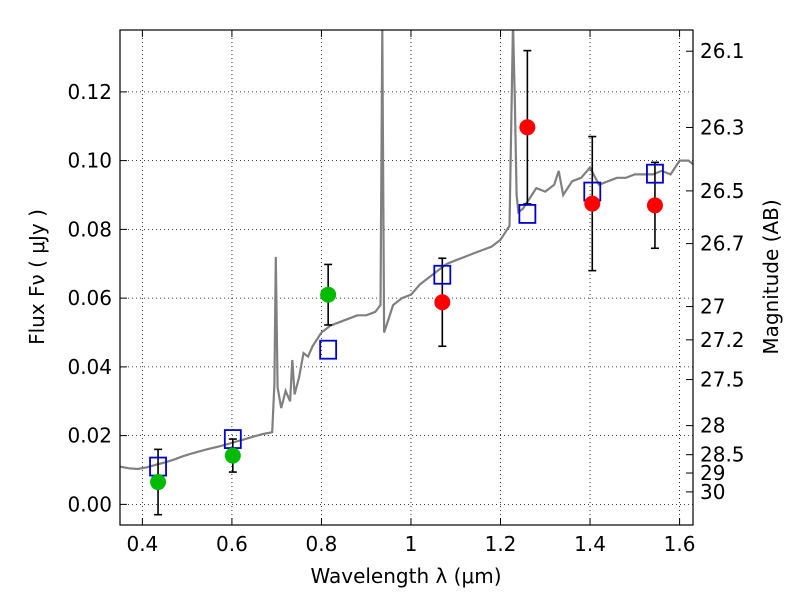 The width and height of the screenshot is (800, 600). I want to click on x-tick-label: 1, so click(411, 544).